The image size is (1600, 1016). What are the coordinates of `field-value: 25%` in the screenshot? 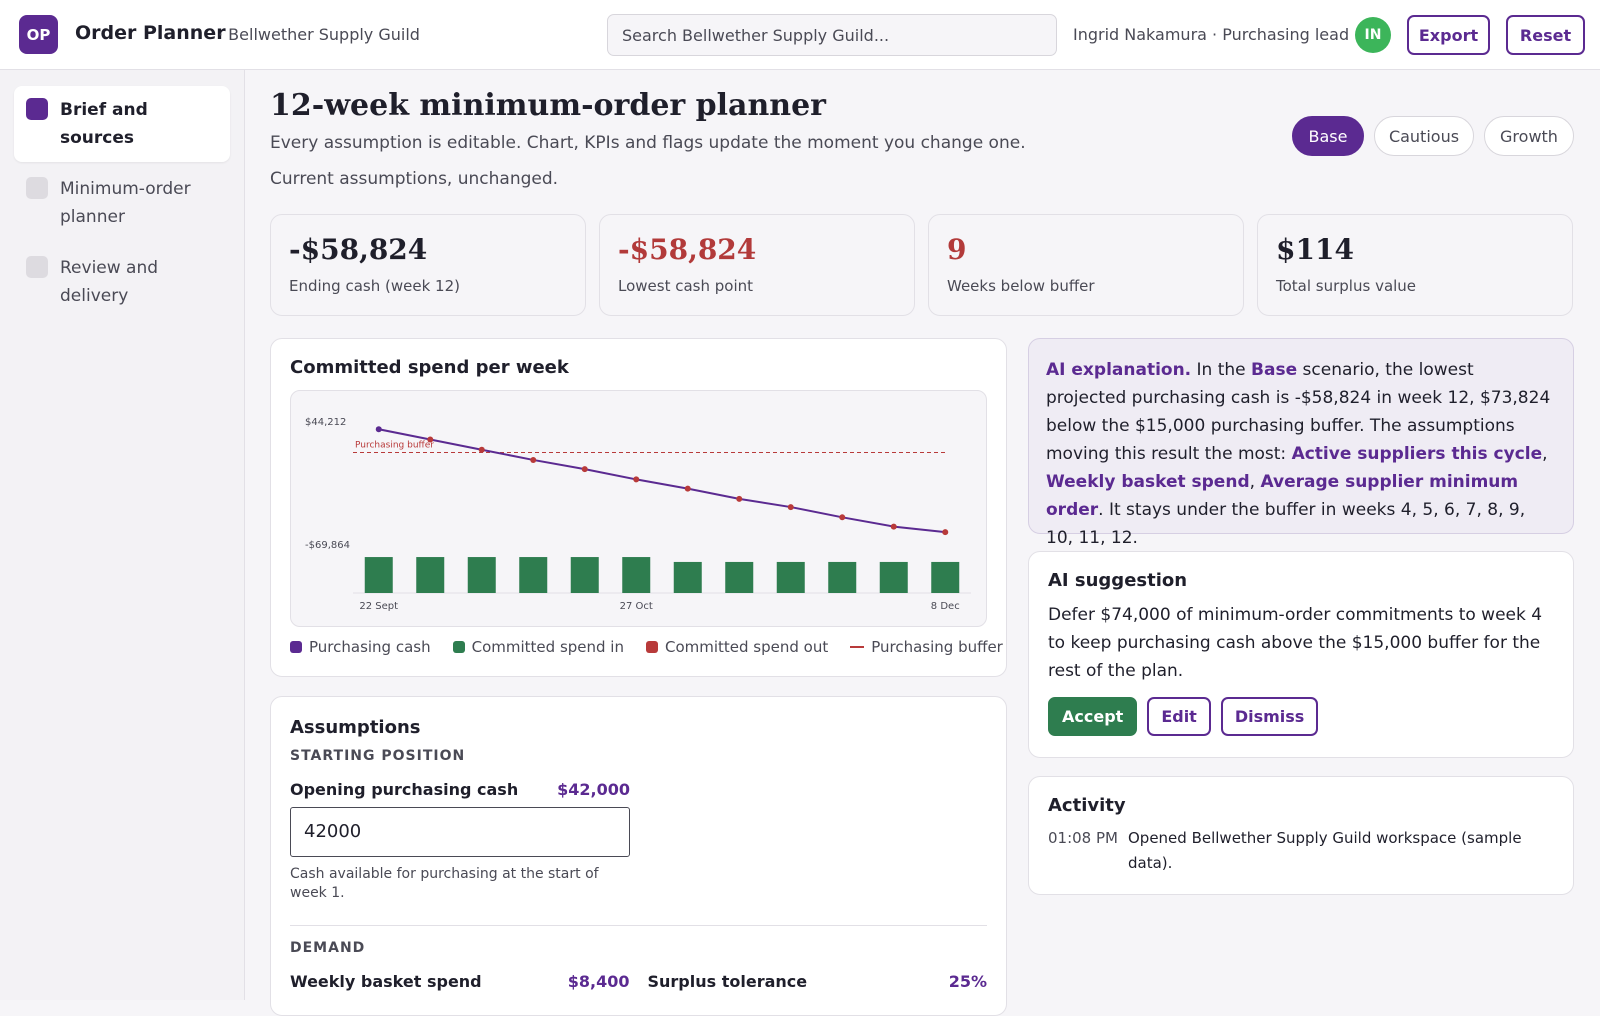 It's located at (967, 981).